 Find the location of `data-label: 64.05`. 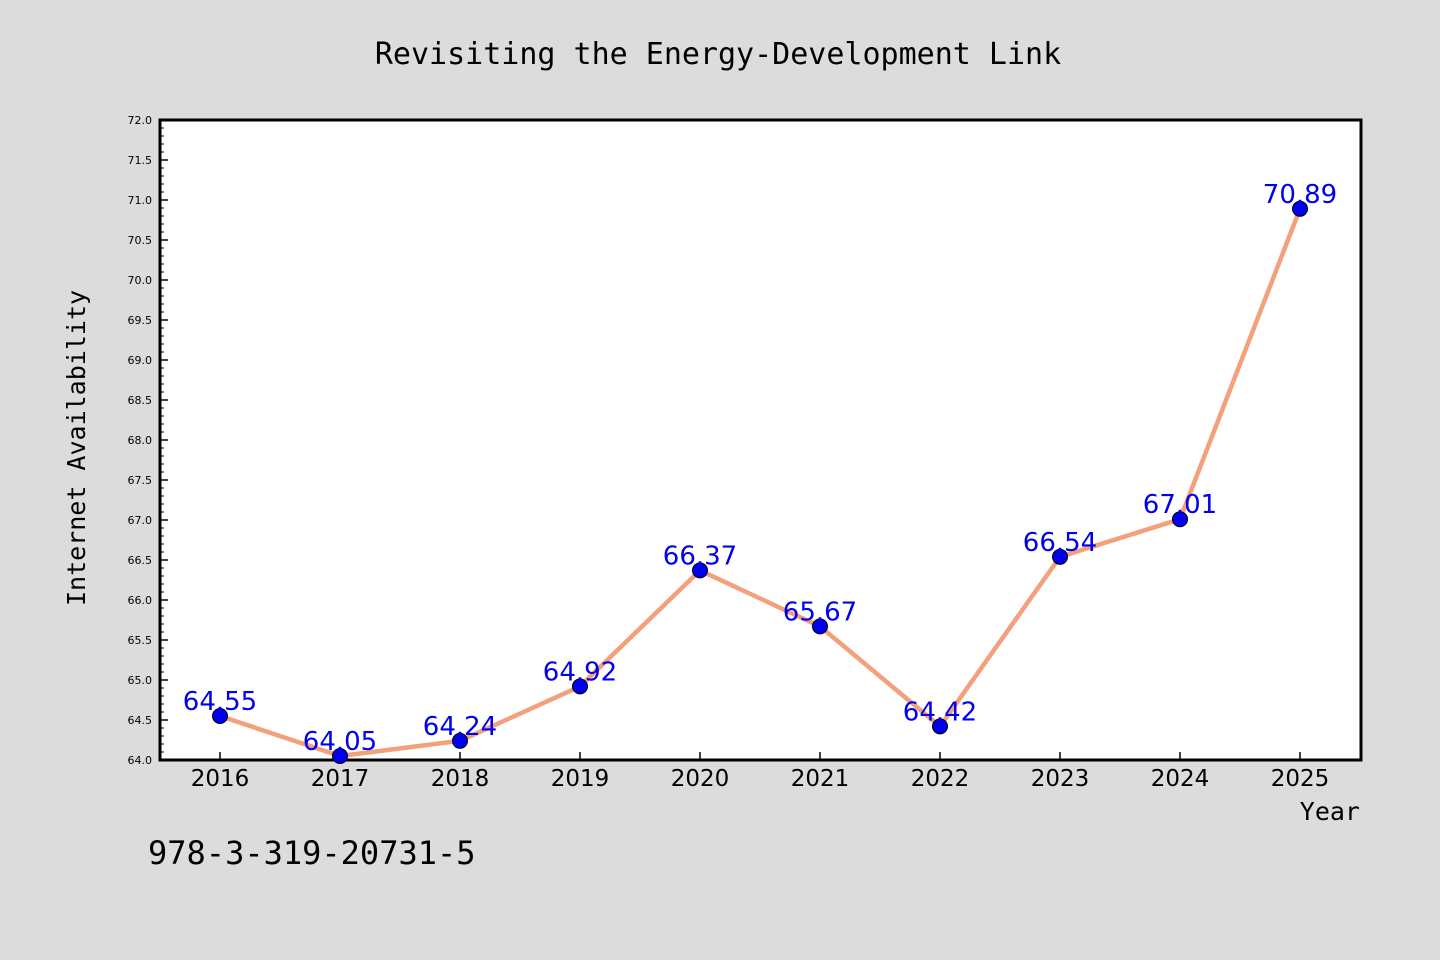

data-label: 64.05 is located at coordinates (340, 742).